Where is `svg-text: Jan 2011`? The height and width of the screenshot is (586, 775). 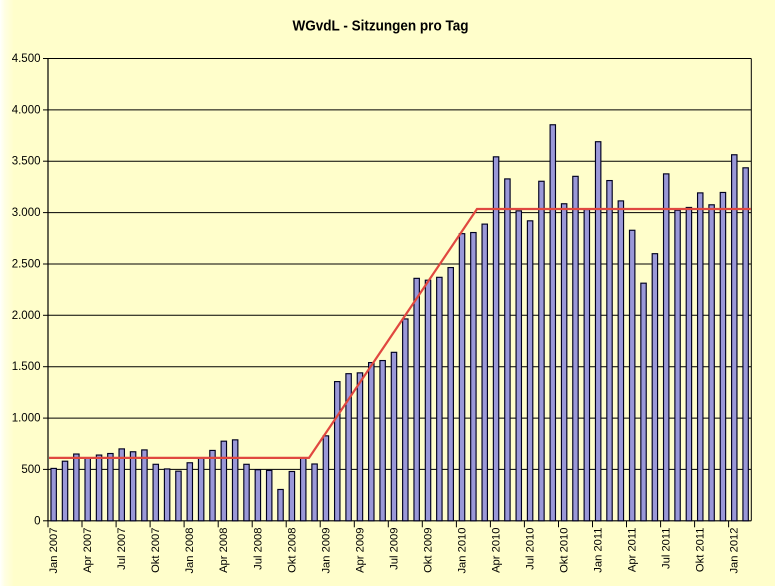
svg-text: Jan 2011 is located at coordinates (599, 550).